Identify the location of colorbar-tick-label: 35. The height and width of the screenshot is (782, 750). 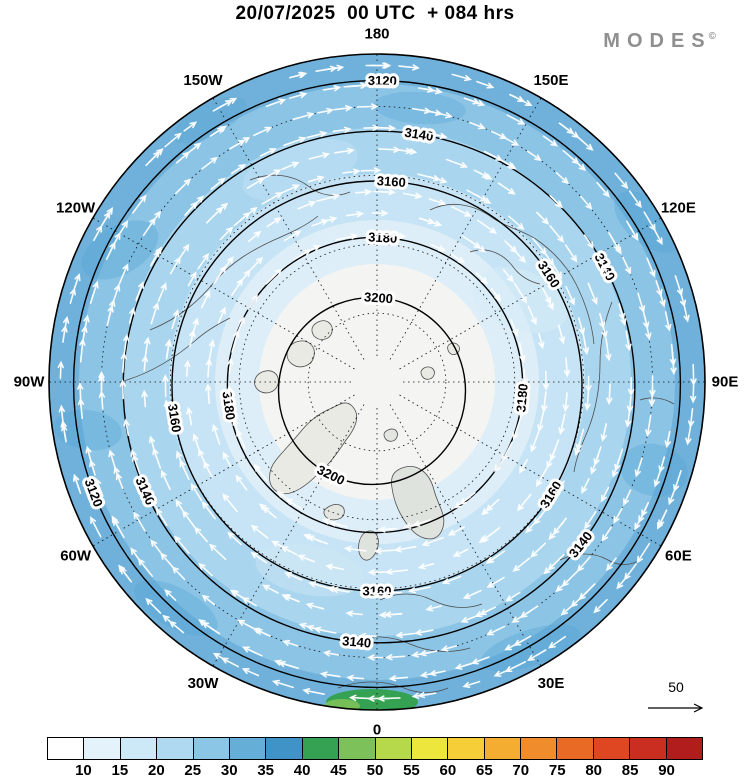
(265, 770).